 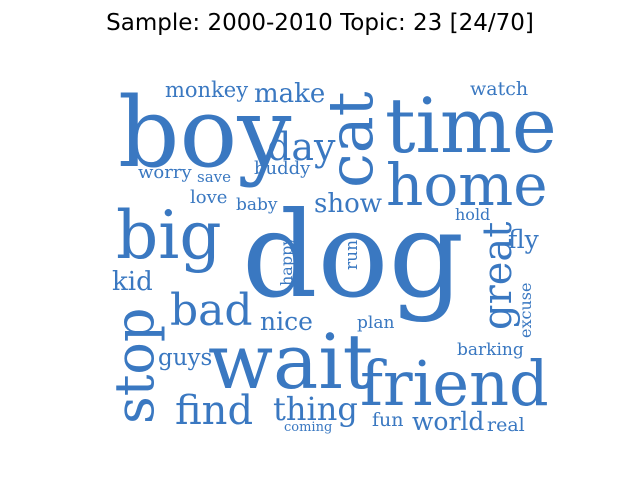 I want to click on word-run: run, so click(x=352, y=255).